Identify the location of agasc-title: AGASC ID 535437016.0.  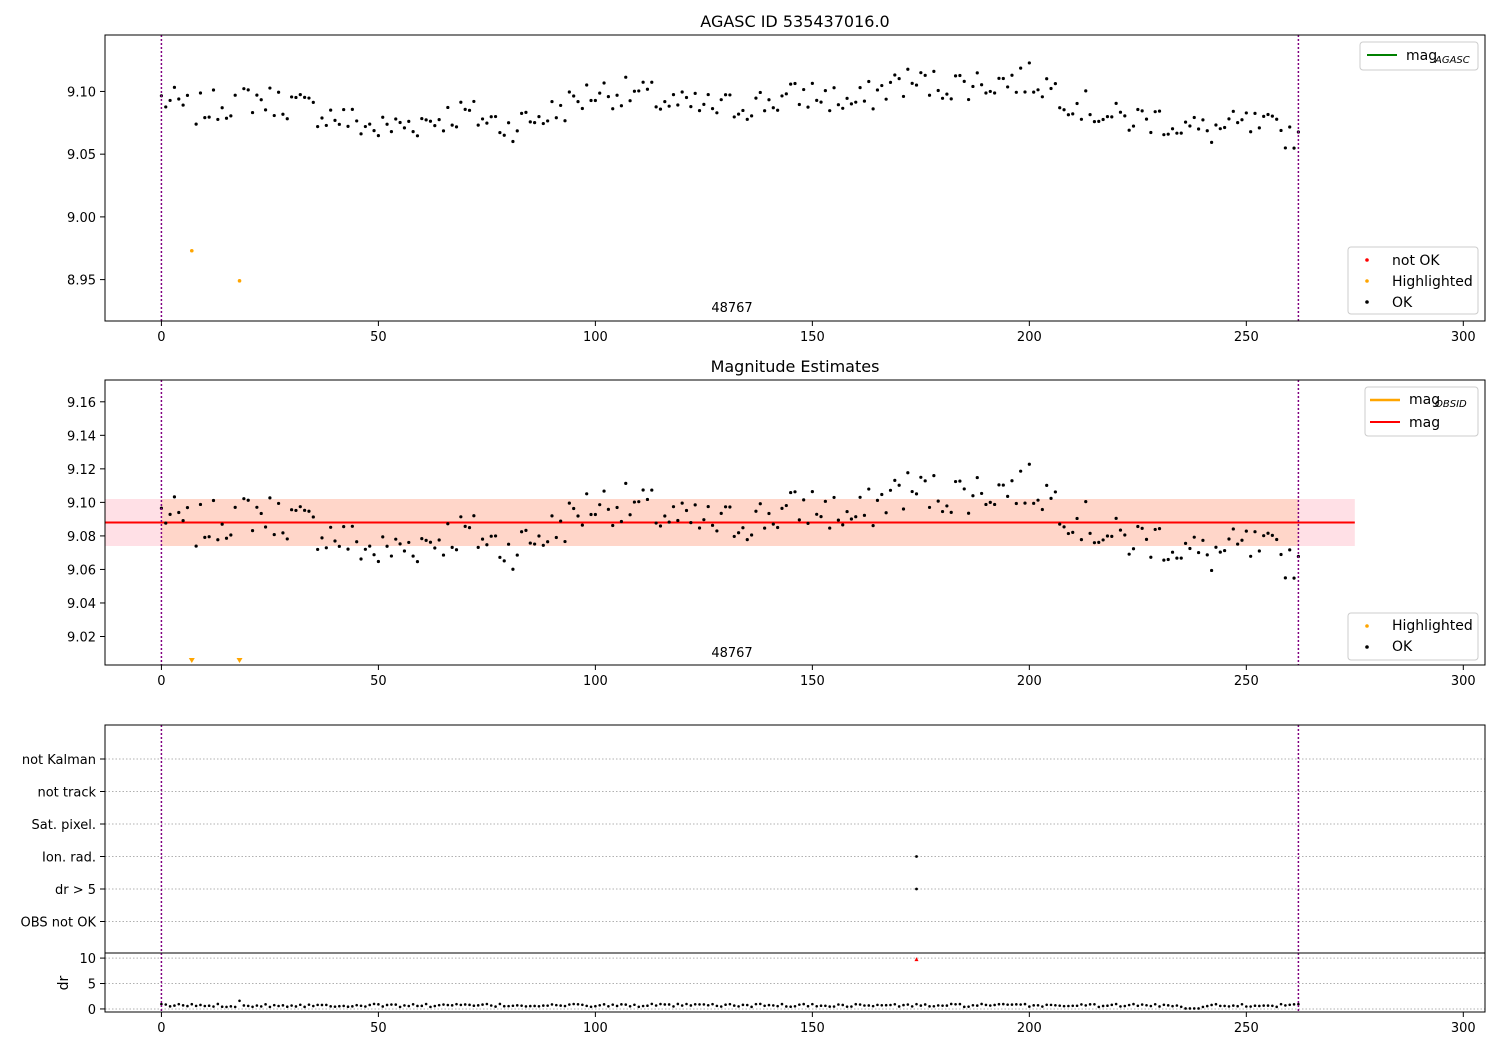
(794, 21).